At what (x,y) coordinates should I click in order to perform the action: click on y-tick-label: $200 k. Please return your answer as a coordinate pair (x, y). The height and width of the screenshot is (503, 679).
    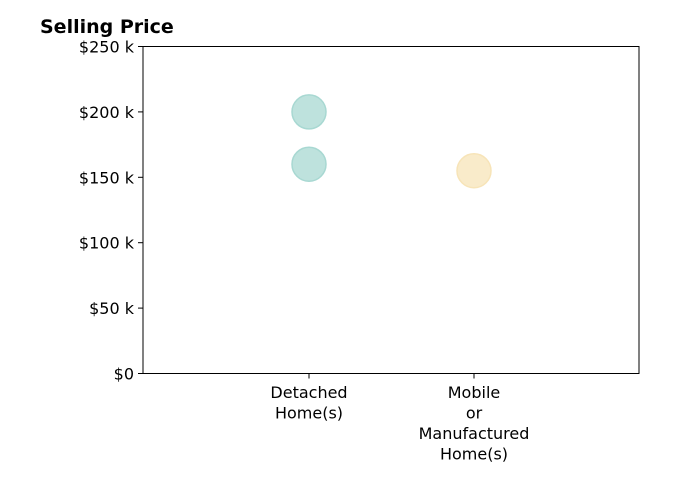
    Looking at the image, I should click on (107, 112).